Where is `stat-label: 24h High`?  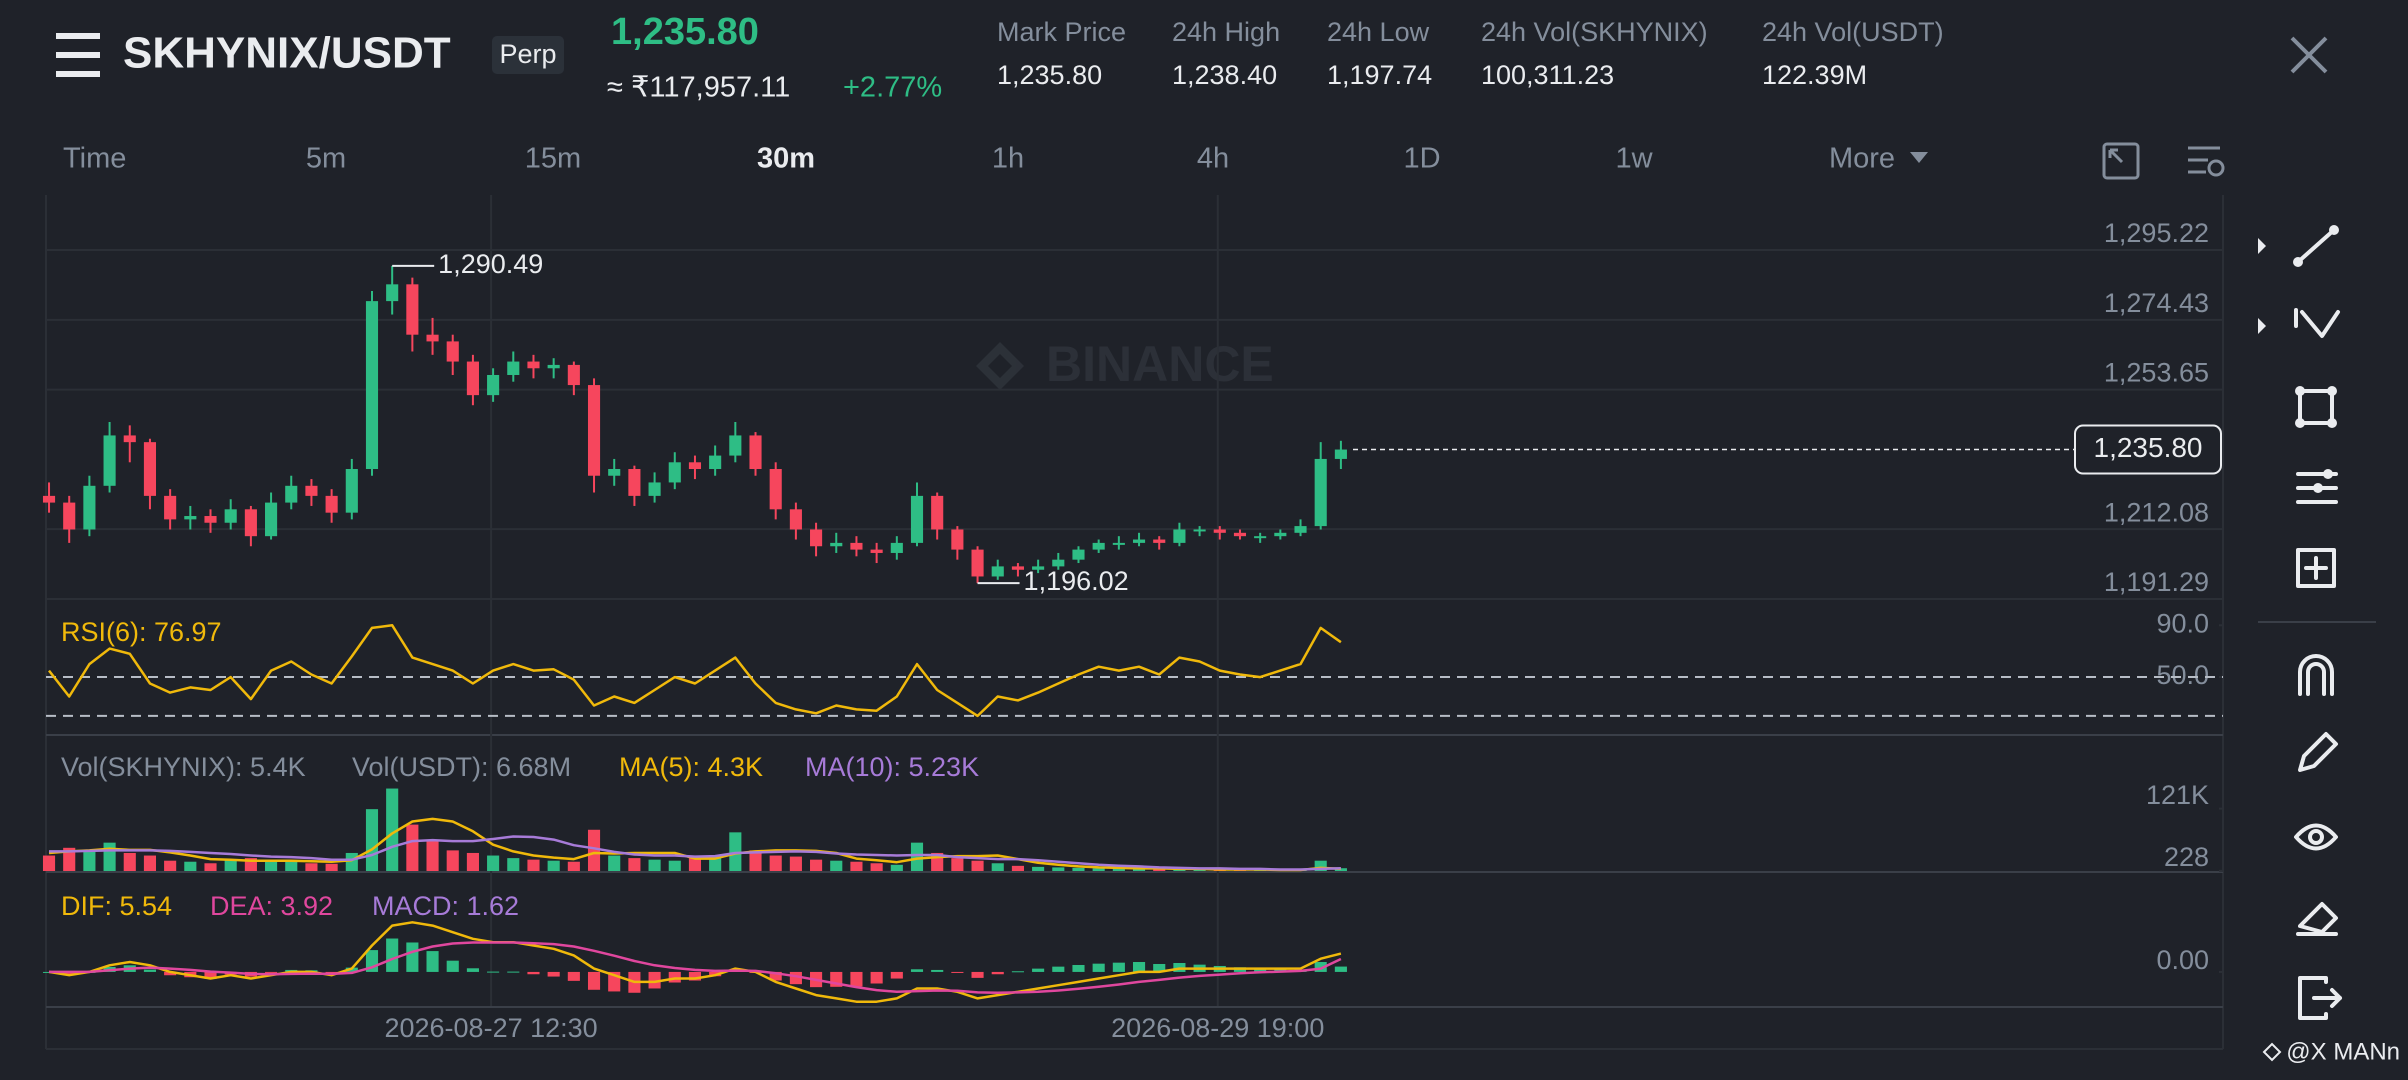 stat-label: 24h High is located at coordinates (1226, 32).